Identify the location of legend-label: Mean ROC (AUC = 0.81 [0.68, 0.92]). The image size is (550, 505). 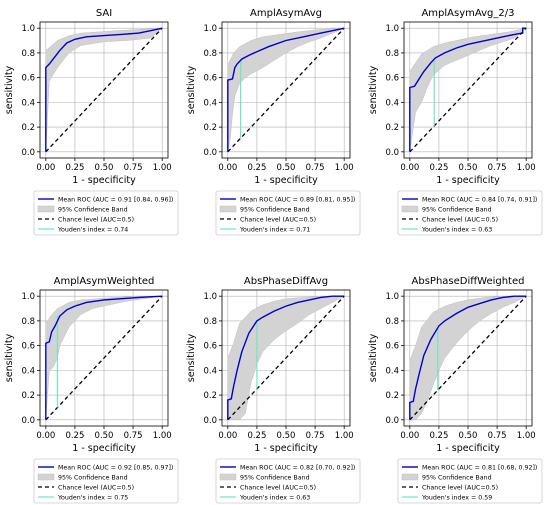
(479, 468).